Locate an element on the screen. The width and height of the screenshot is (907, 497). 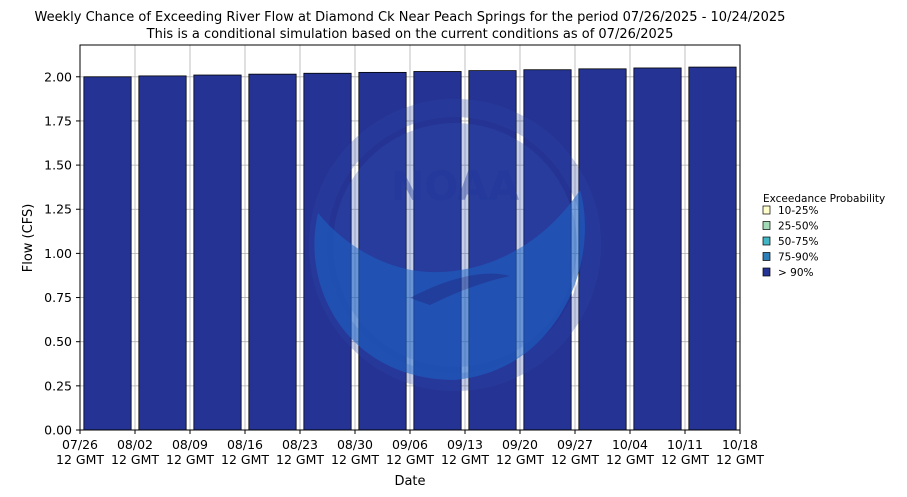
legend-item-label: 75-90% is located at coordinates (798, 258).